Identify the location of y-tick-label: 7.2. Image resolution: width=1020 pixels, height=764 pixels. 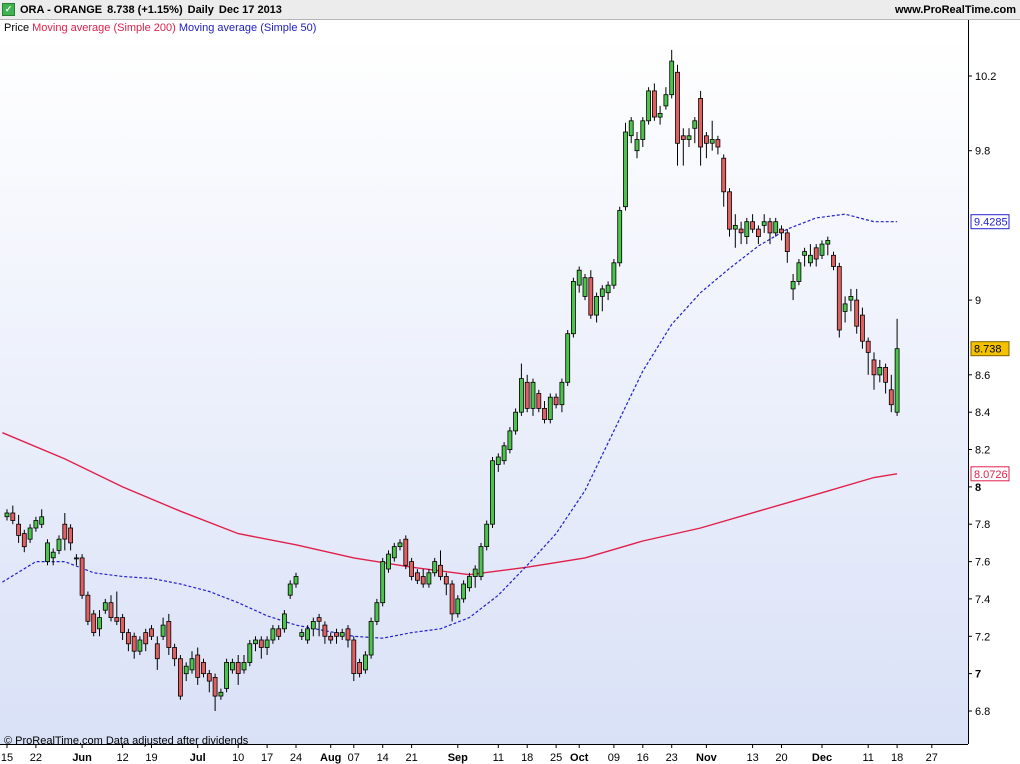
(982, 637).